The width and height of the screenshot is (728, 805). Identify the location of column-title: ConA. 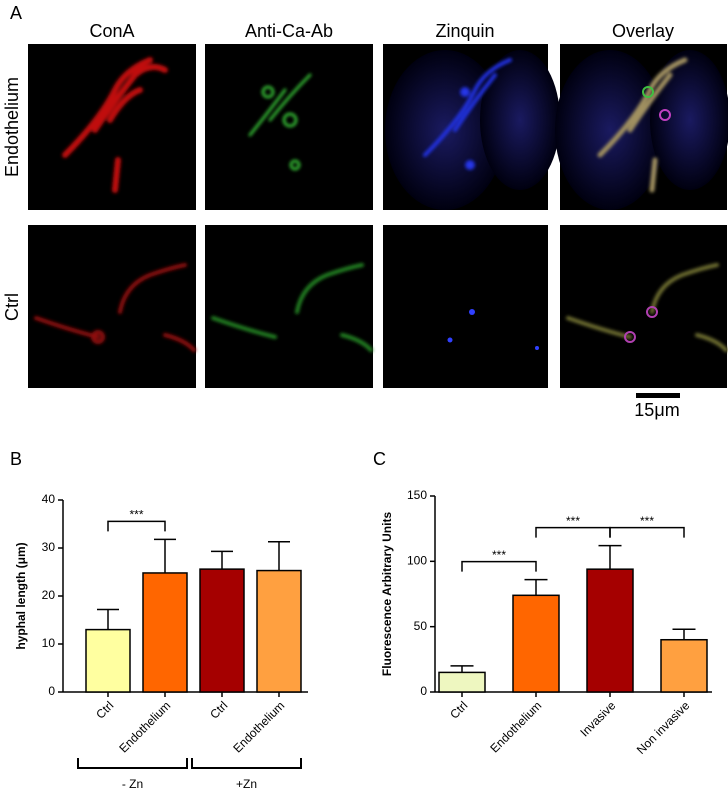
(111, 31).